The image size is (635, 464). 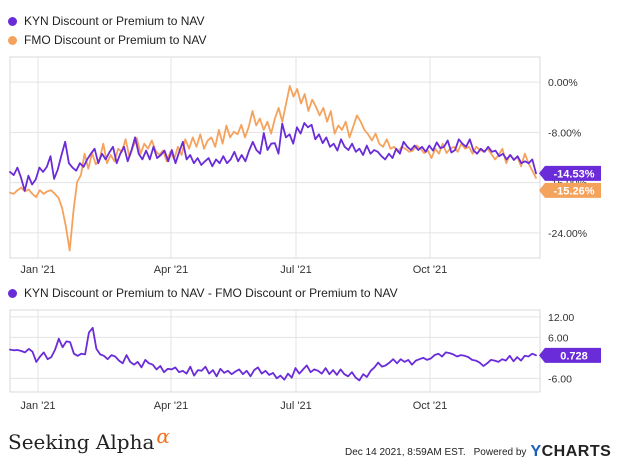 What do you see at coordinates (500, 452) in the screenshot?
I see `powered-by-label: Powered by` at bounding box center [500, 452].